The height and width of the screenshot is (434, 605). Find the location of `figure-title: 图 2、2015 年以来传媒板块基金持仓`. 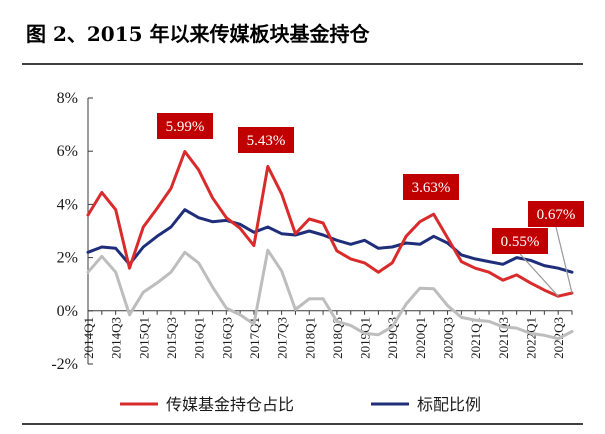

figure-title: 图 2、2015 年以来传媒板块基金持仓 is located at coordinates (198, 34).